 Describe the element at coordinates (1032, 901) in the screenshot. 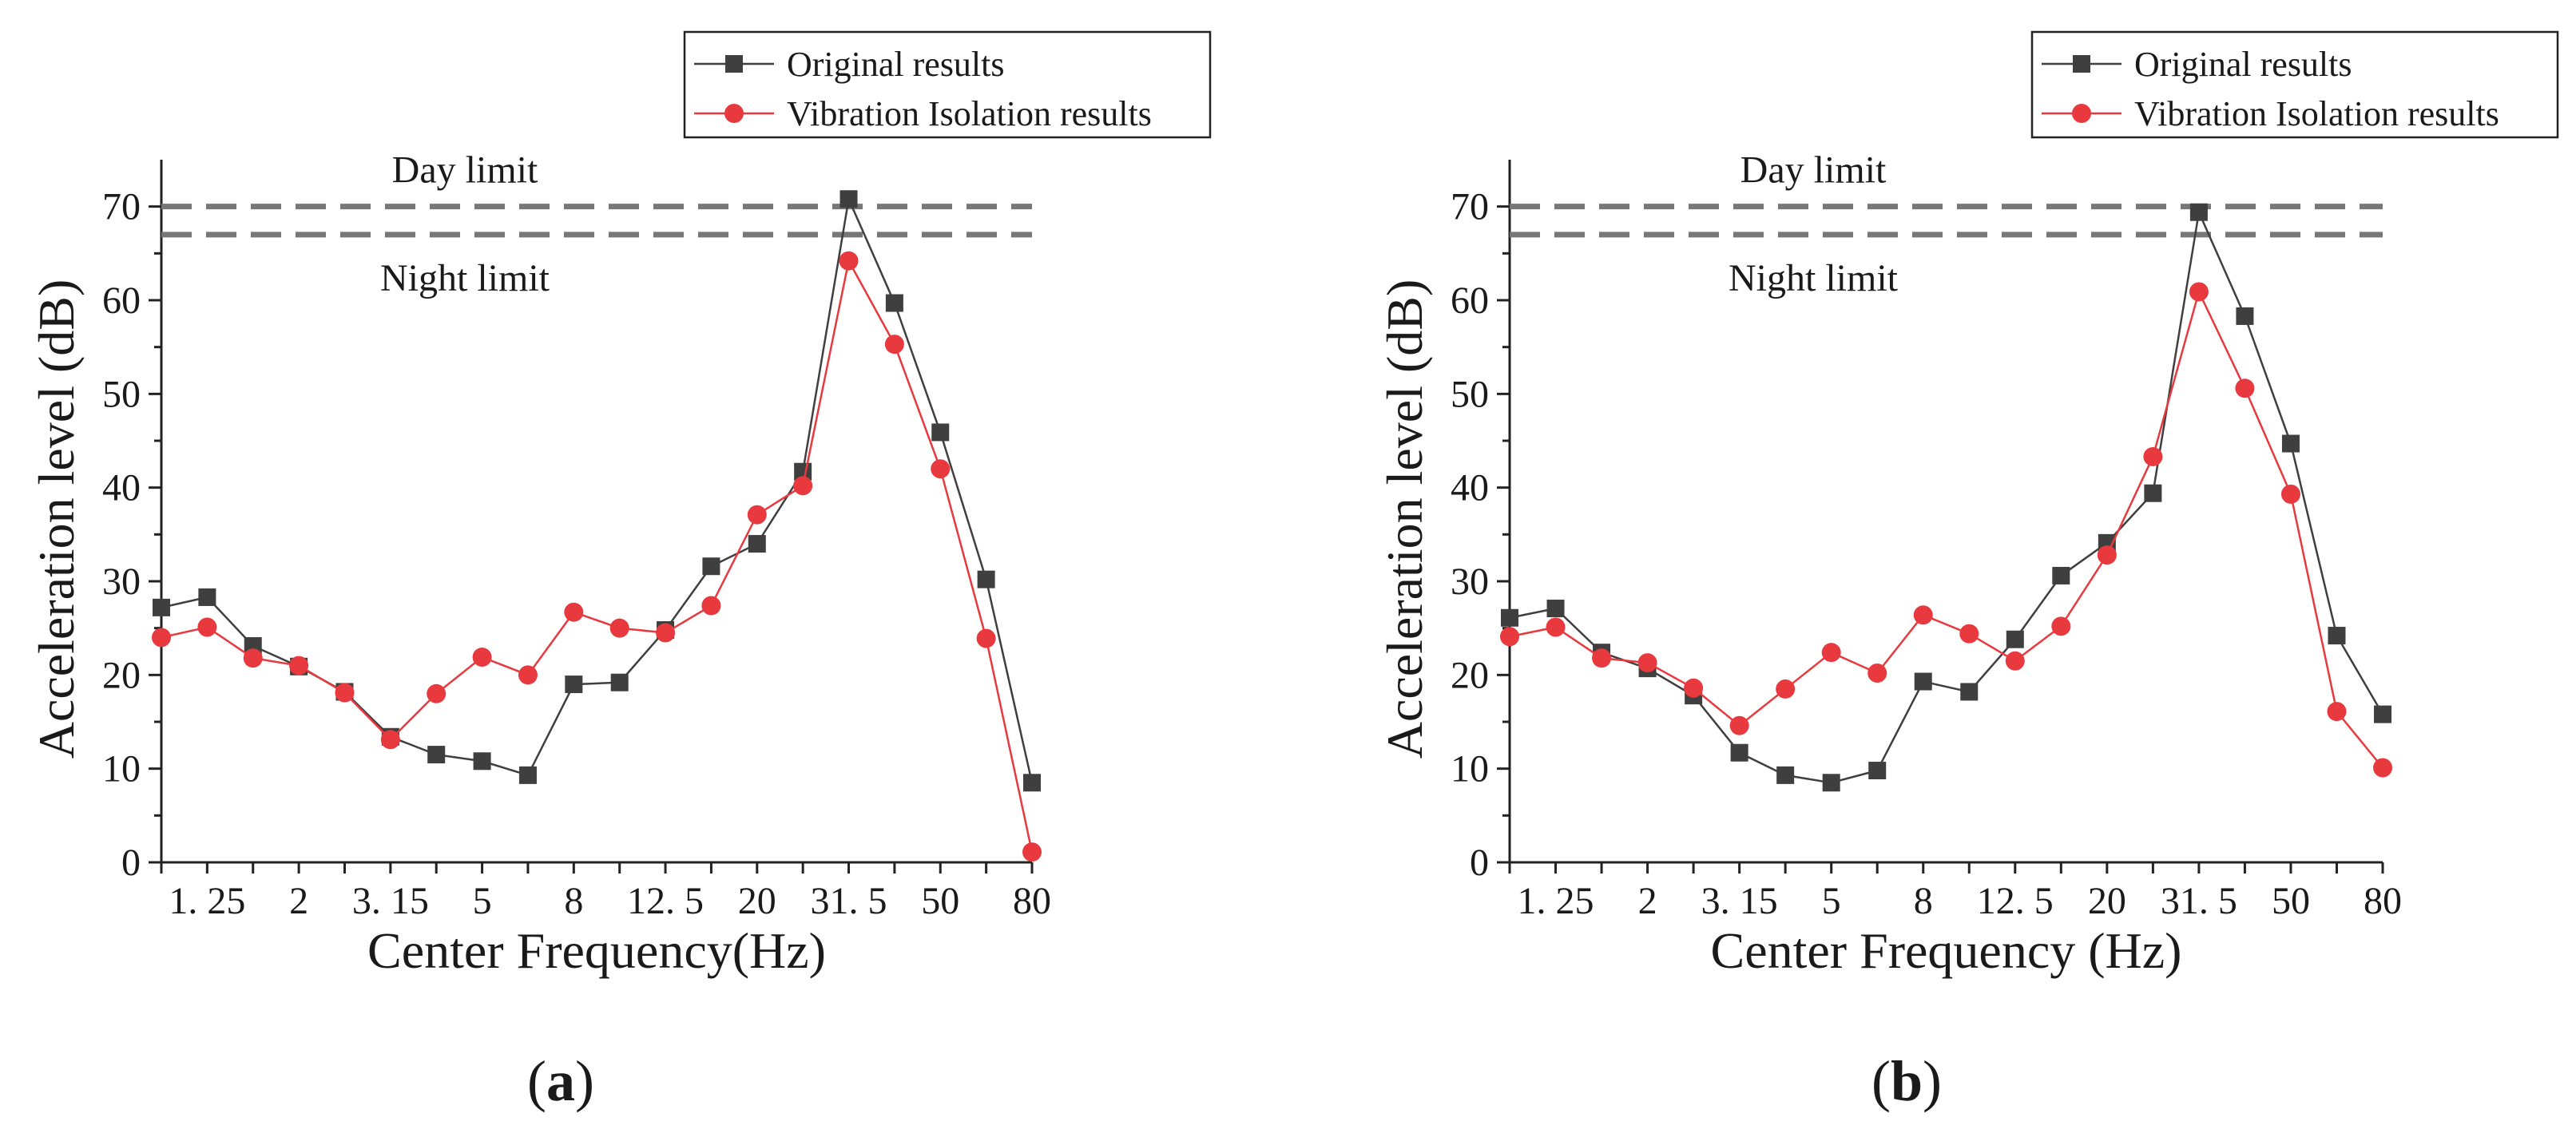

I see `x-tick-label: 80` at that location.